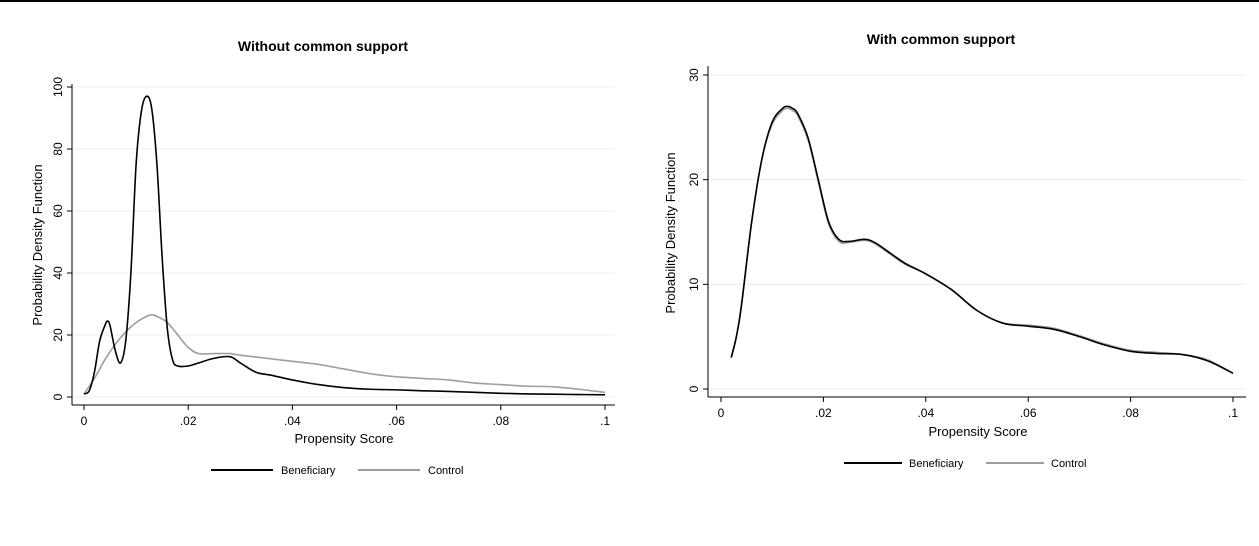 This screenshot has height=546, width=1259. What do you see at coordinates (58, 211) in the screenshot?
I see `y-tick-label: 60` at bounding box center [58, 211].